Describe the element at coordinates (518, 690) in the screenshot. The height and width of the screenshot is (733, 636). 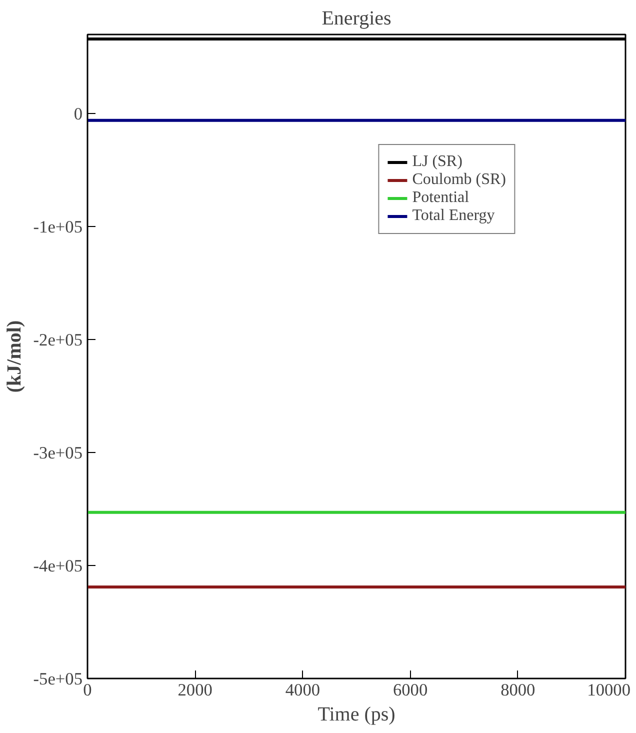
I see `x-tick-label: 8000` at that location.